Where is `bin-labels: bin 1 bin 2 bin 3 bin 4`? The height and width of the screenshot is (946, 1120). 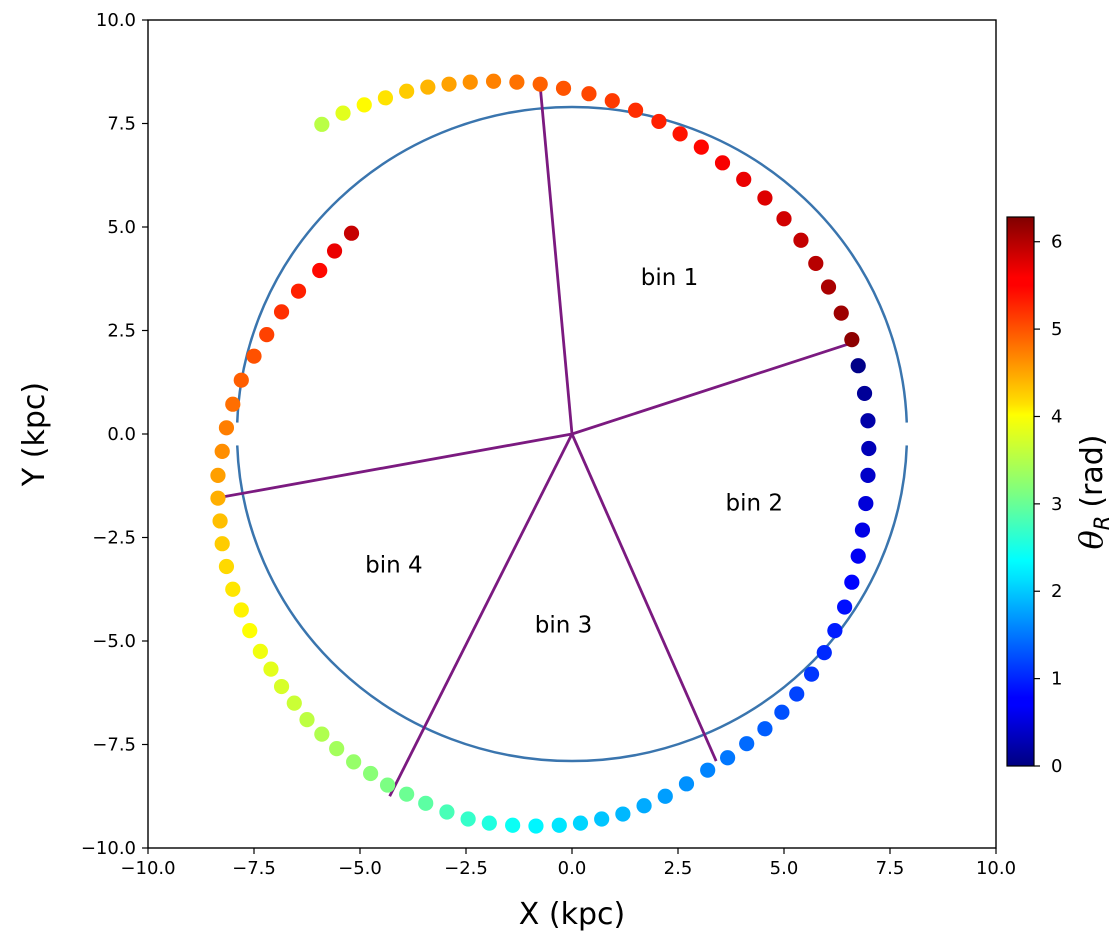
bin-labels: bin 1 bin 2 bin 3 bin 4 is located at coordinates (574, 452).